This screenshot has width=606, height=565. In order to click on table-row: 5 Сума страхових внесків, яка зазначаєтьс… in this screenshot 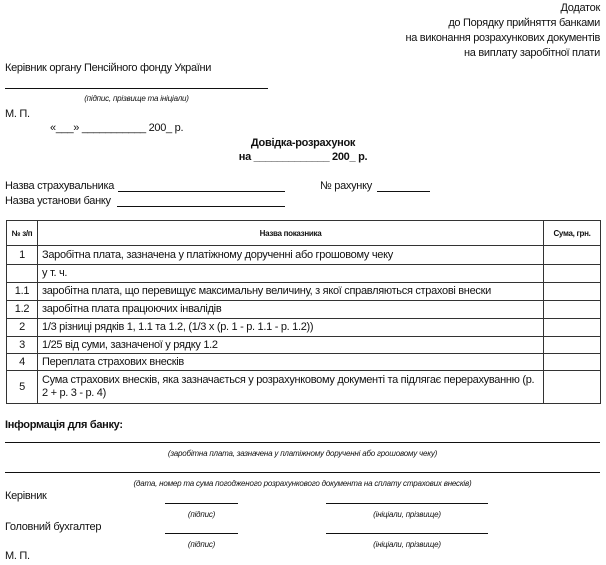, I will do `click(303, 387)`.